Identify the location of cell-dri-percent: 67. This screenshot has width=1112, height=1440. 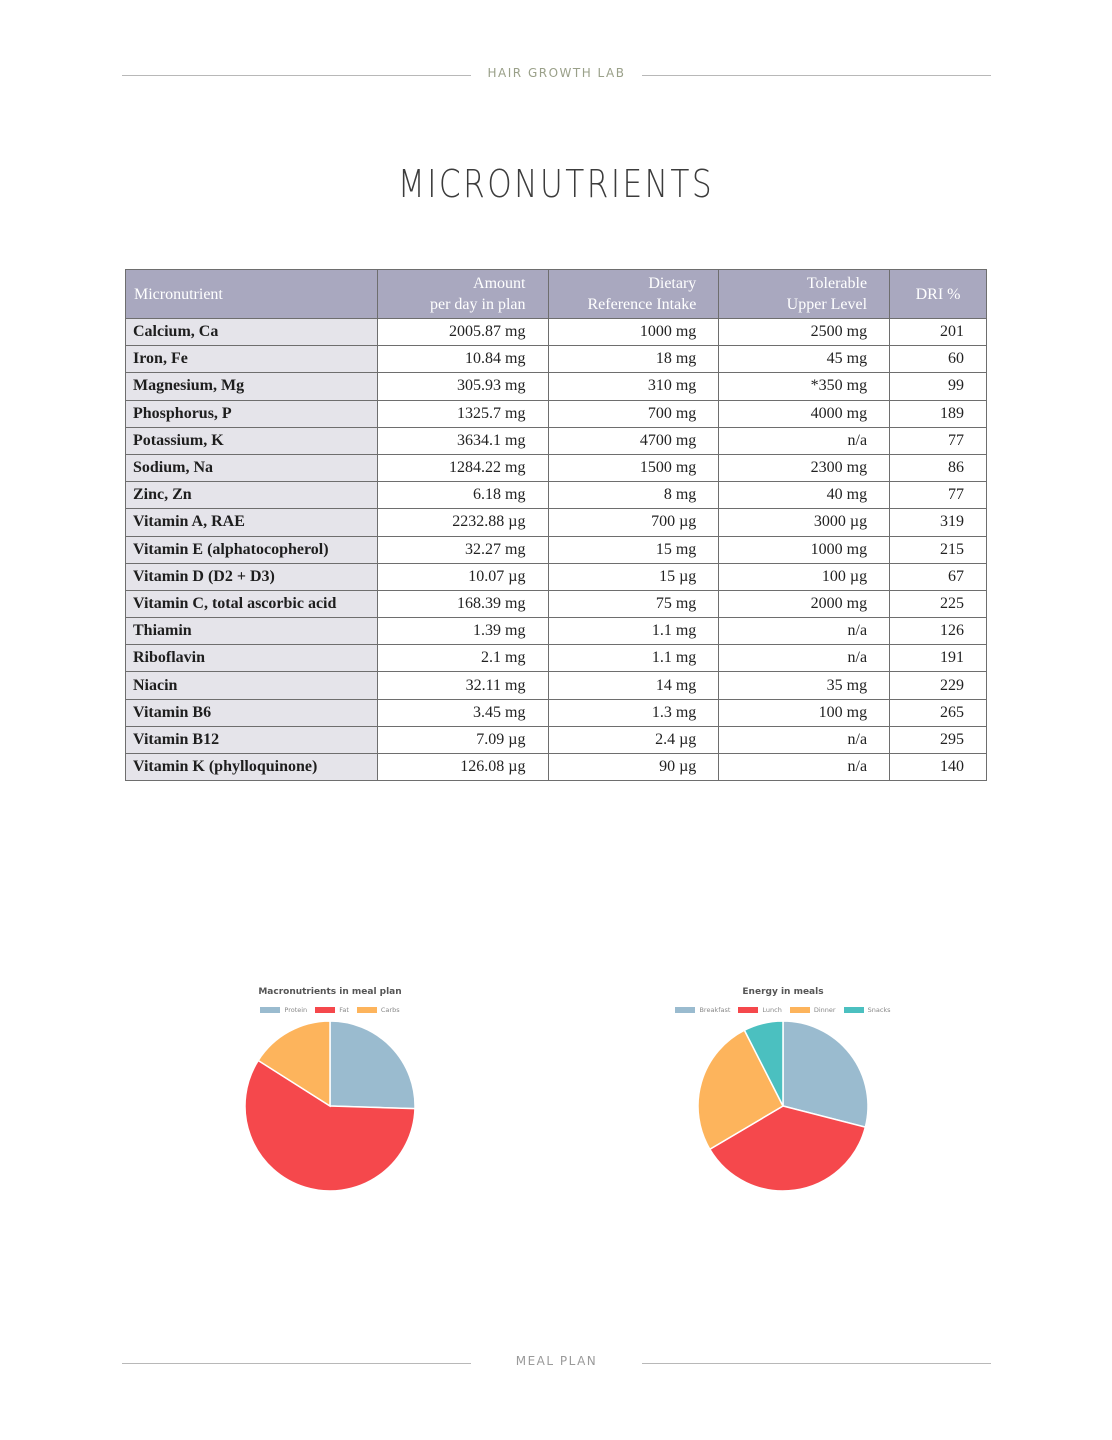
(938, 576).